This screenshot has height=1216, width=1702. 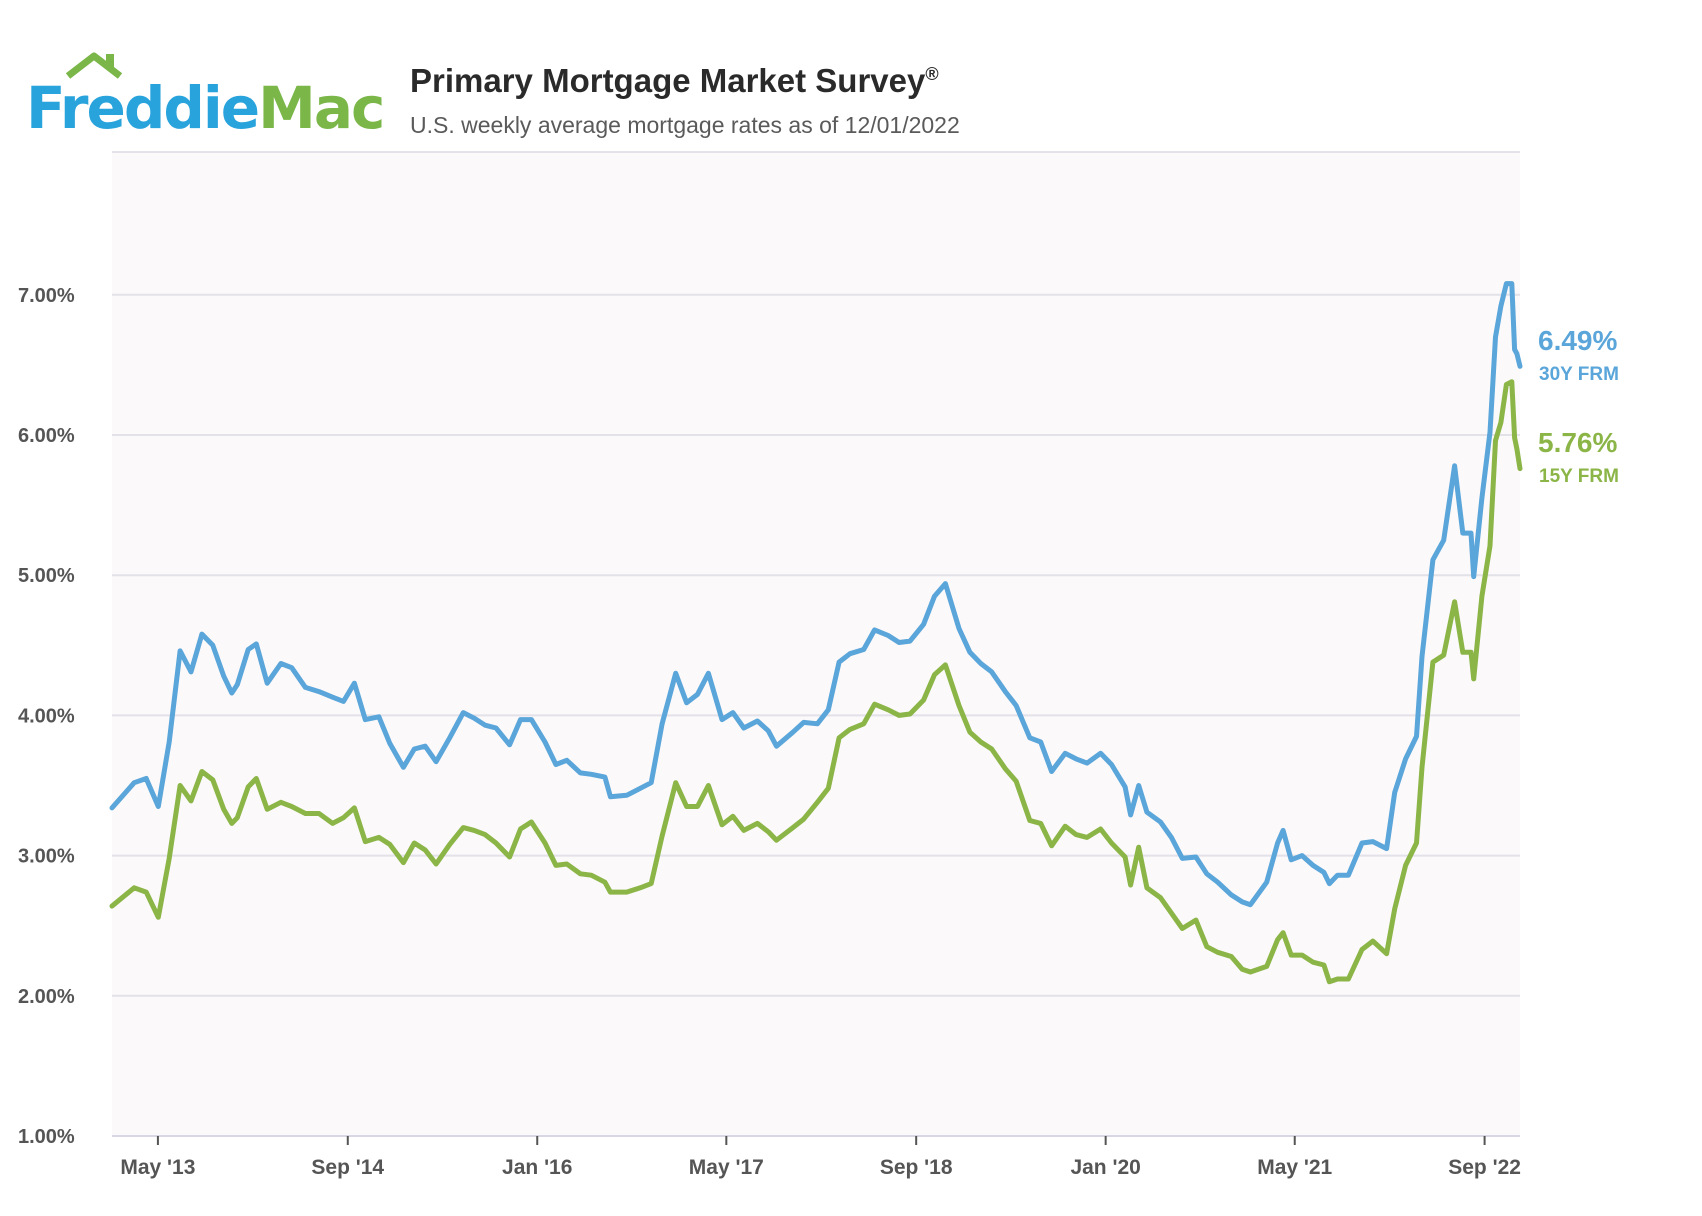 I want to click on y-tick-label: 6.00%, so click(x=46, y=436).